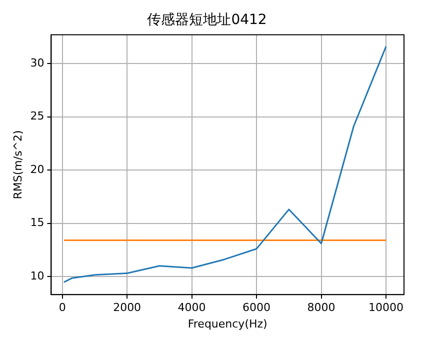 This screenshot has width=444, height=341. What do you see at coordinates (17, 165) in the screenshot?
I see `y-axis-title: RMS(m/s^2)` at bounding box center [17, 165].